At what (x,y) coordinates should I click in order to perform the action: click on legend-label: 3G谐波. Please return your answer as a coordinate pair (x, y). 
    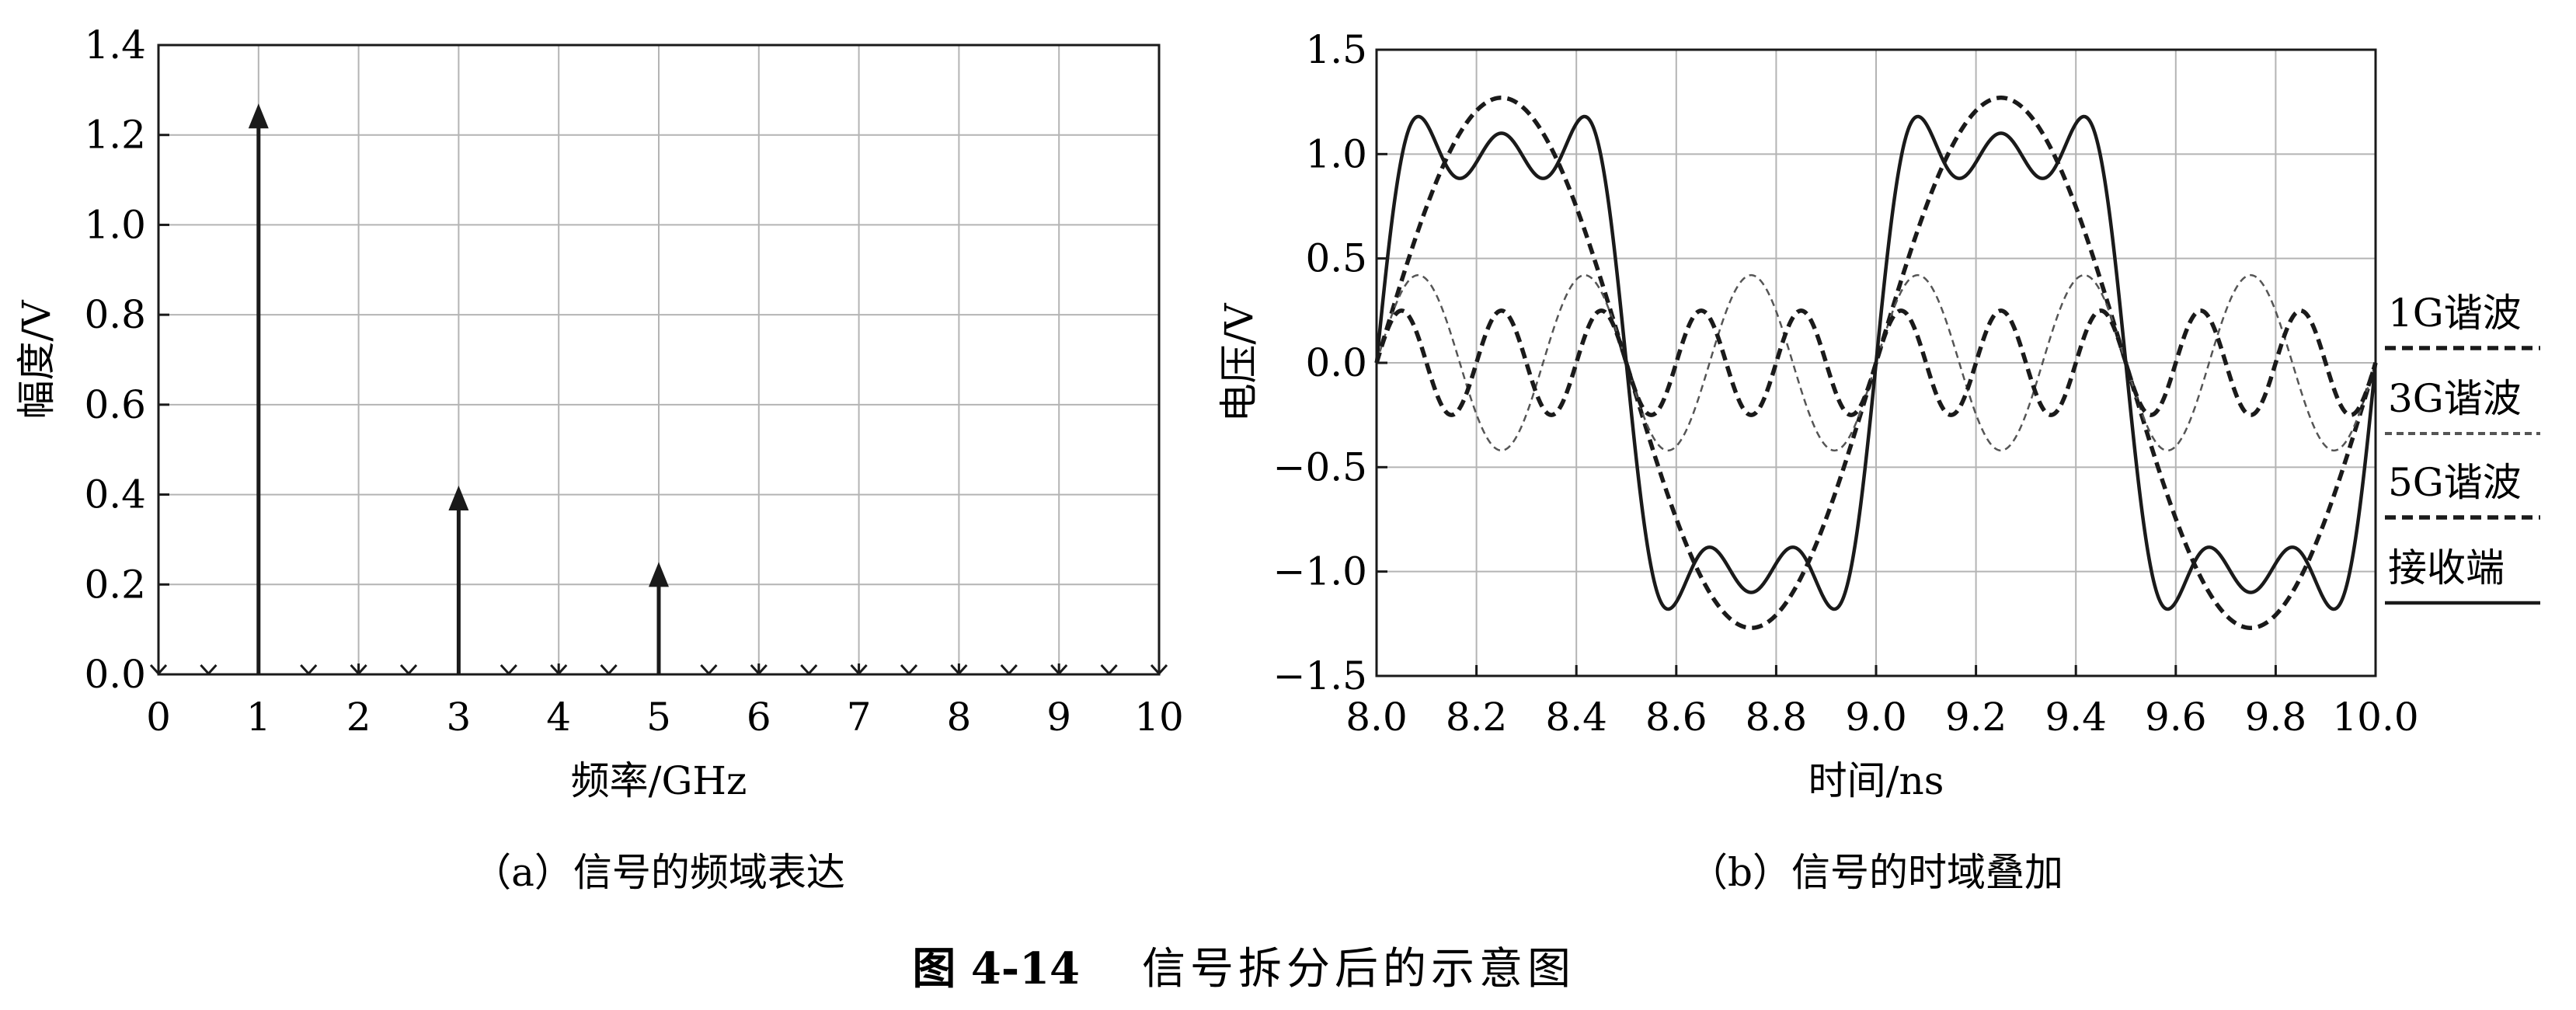
    Looking at the image, I should click on (2455, 398).